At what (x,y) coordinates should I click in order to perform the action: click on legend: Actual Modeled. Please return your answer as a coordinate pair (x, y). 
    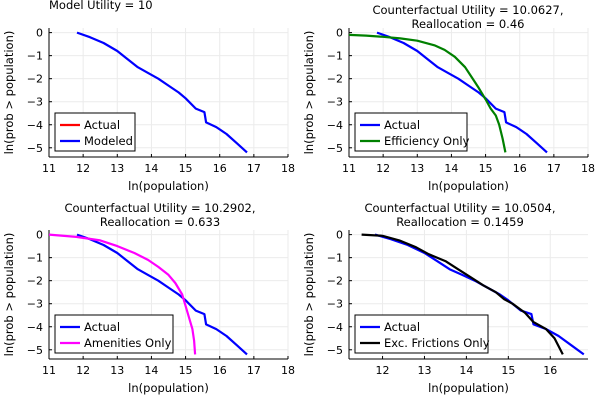
    Looking at the image, I should click on (95, 132).